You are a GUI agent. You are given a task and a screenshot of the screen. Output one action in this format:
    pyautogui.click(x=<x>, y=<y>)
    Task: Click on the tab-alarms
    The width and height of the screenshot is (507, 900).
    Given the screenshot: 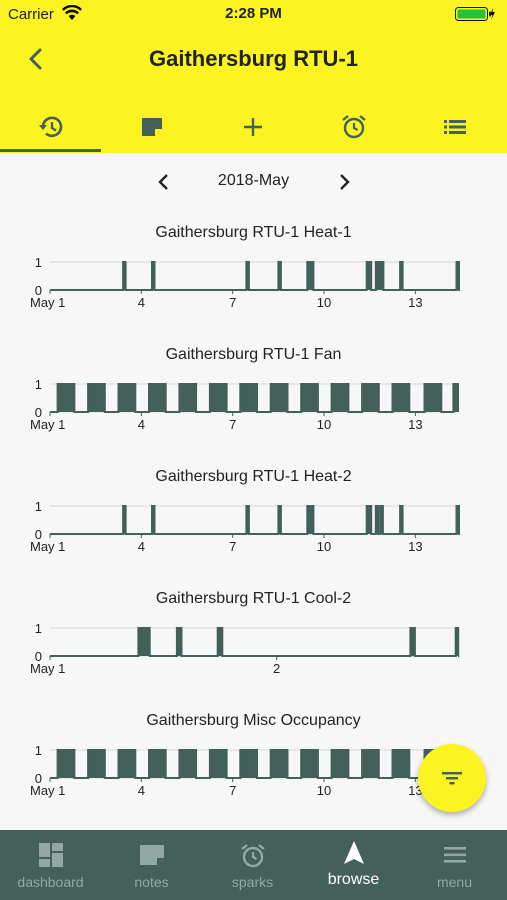 What is the action you would take?
    pyautogui.click(x=353, y=126)
    